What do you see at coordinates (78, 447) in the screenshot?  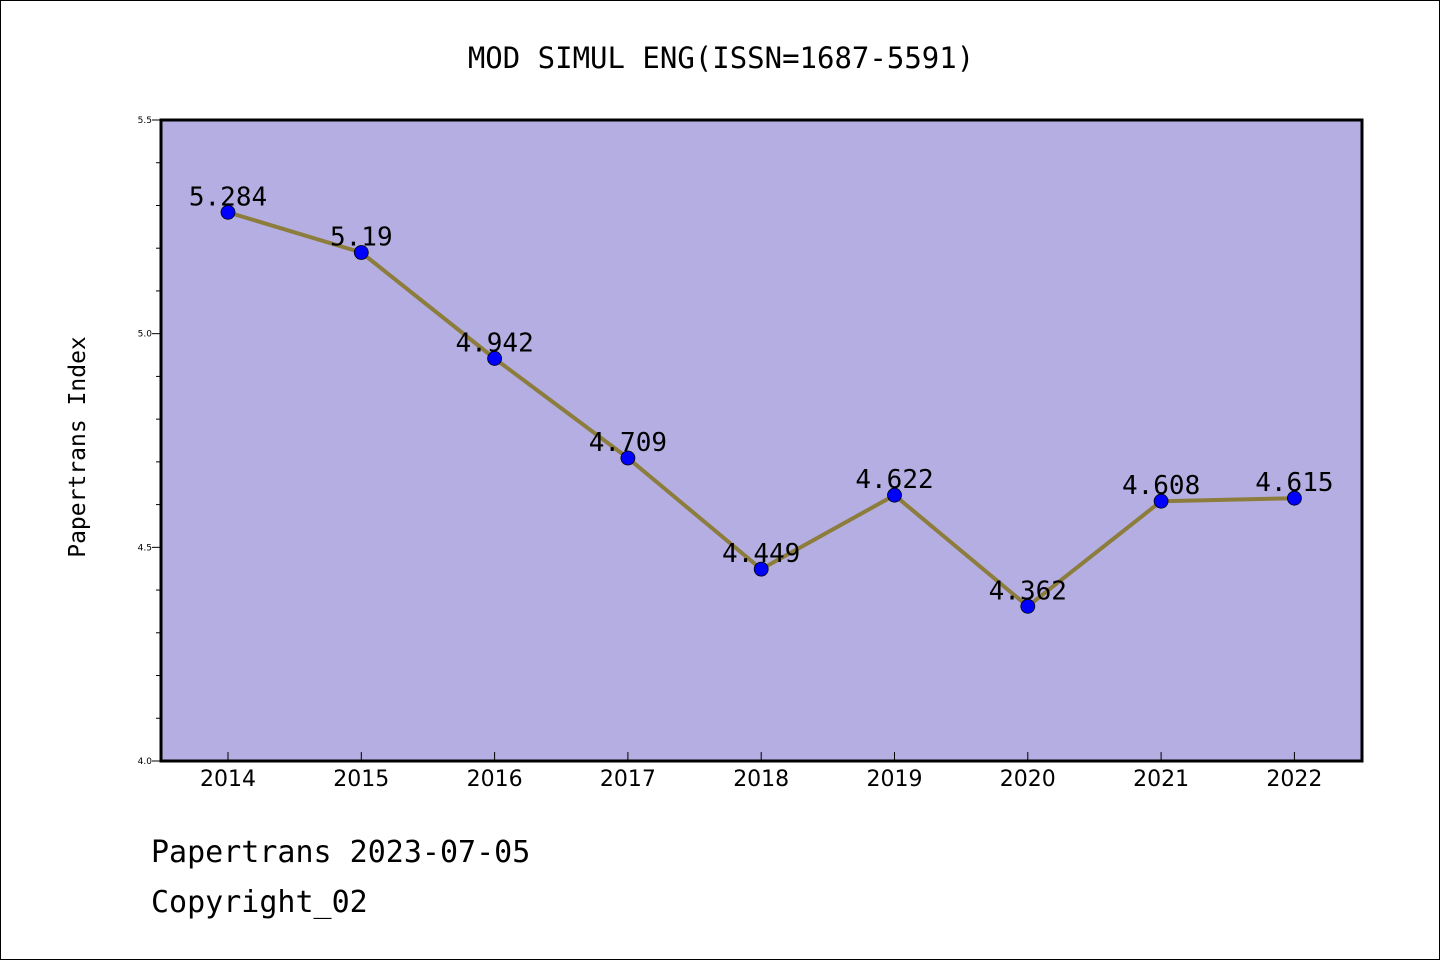 I see `y-axis-label: Papertrans Index` at bounding box center [78, 447].